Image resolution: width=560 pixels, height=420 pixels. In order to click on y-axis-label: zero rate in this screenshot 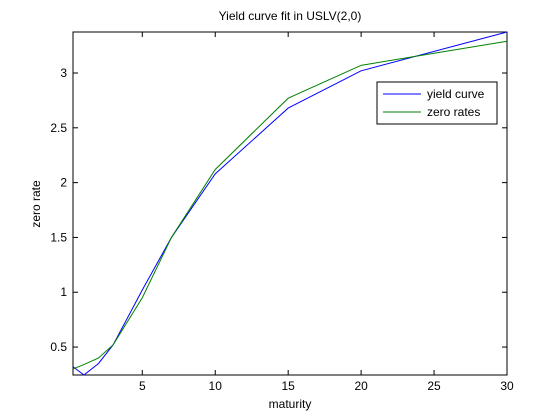, I will do `click(36, 204)`.